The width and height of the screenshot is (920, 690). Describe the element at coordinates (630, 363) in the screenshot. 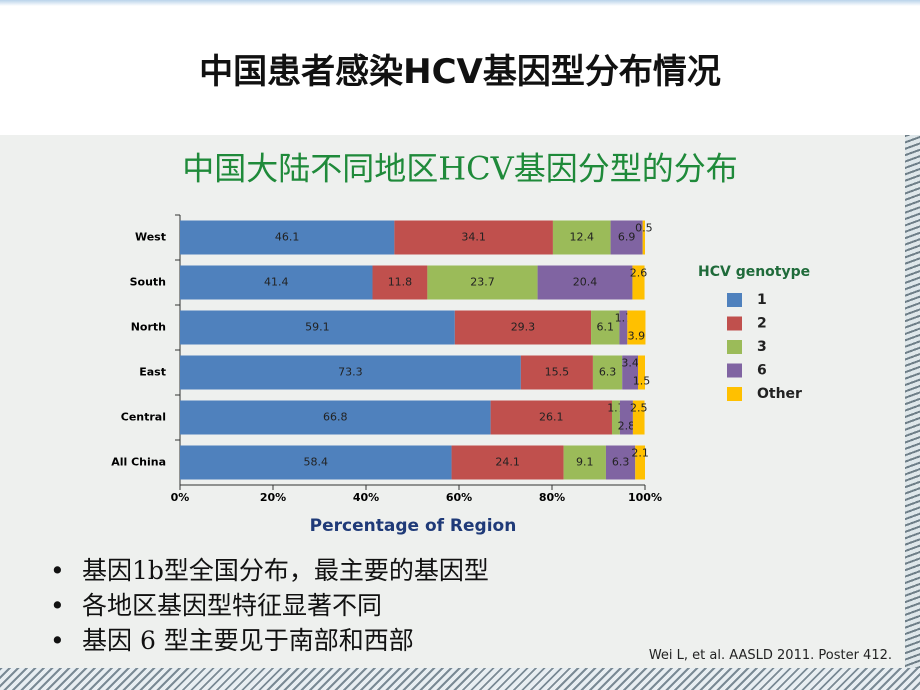

I see `data-label: 3.4` at that location.